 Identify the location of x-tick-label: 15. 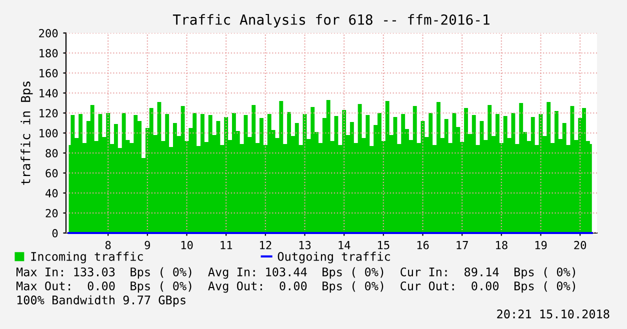
(384, 245).